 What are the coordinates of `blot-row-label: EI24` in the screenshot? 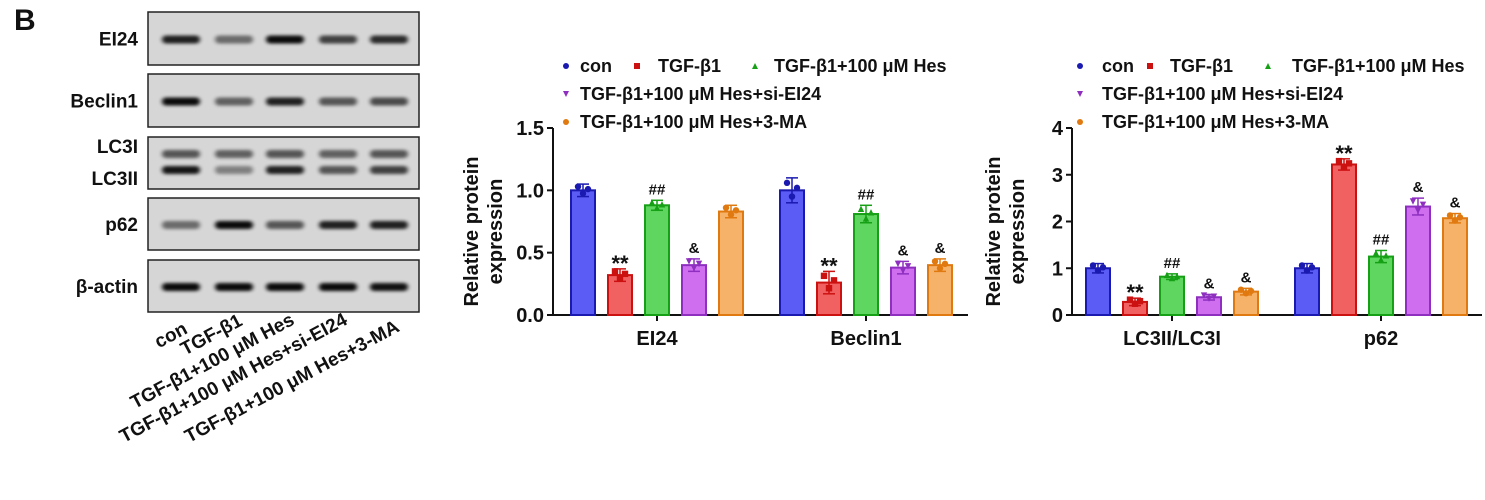 It's located at (119, 40).